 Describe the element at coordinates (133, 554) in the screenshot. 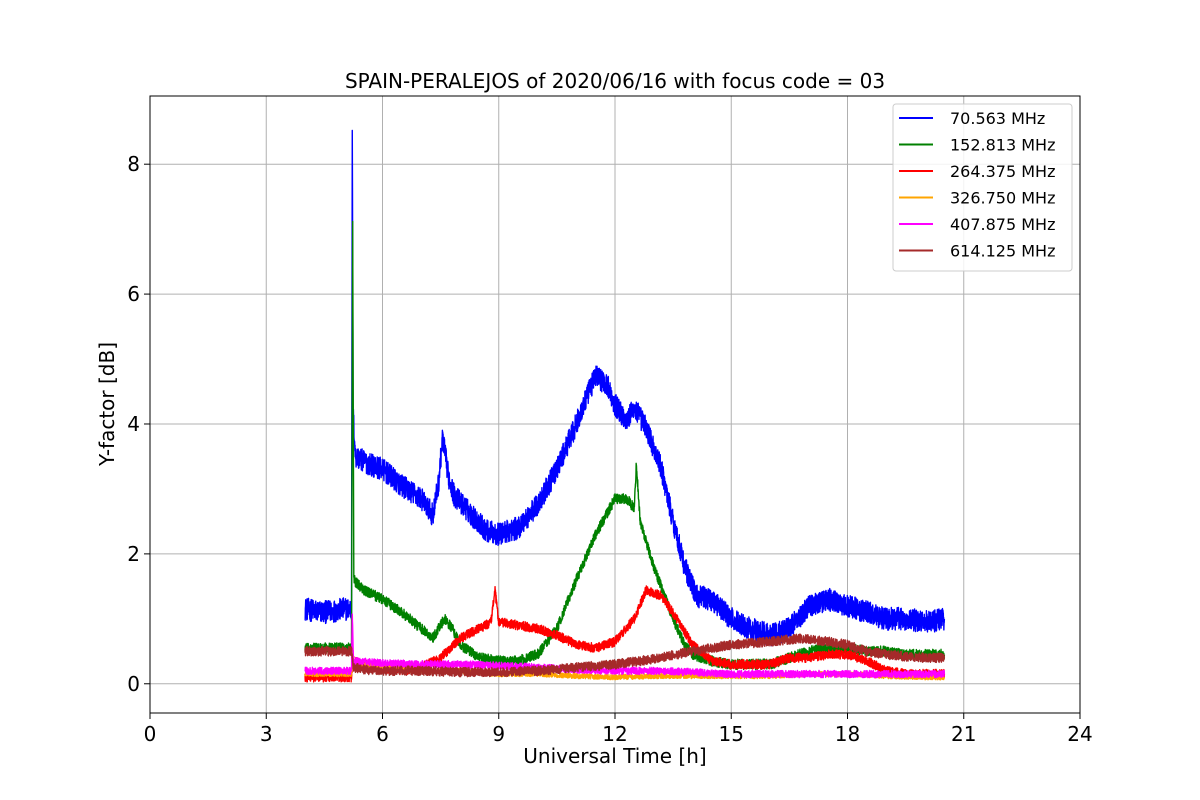

I see `y-tick-label: 2` at that location.